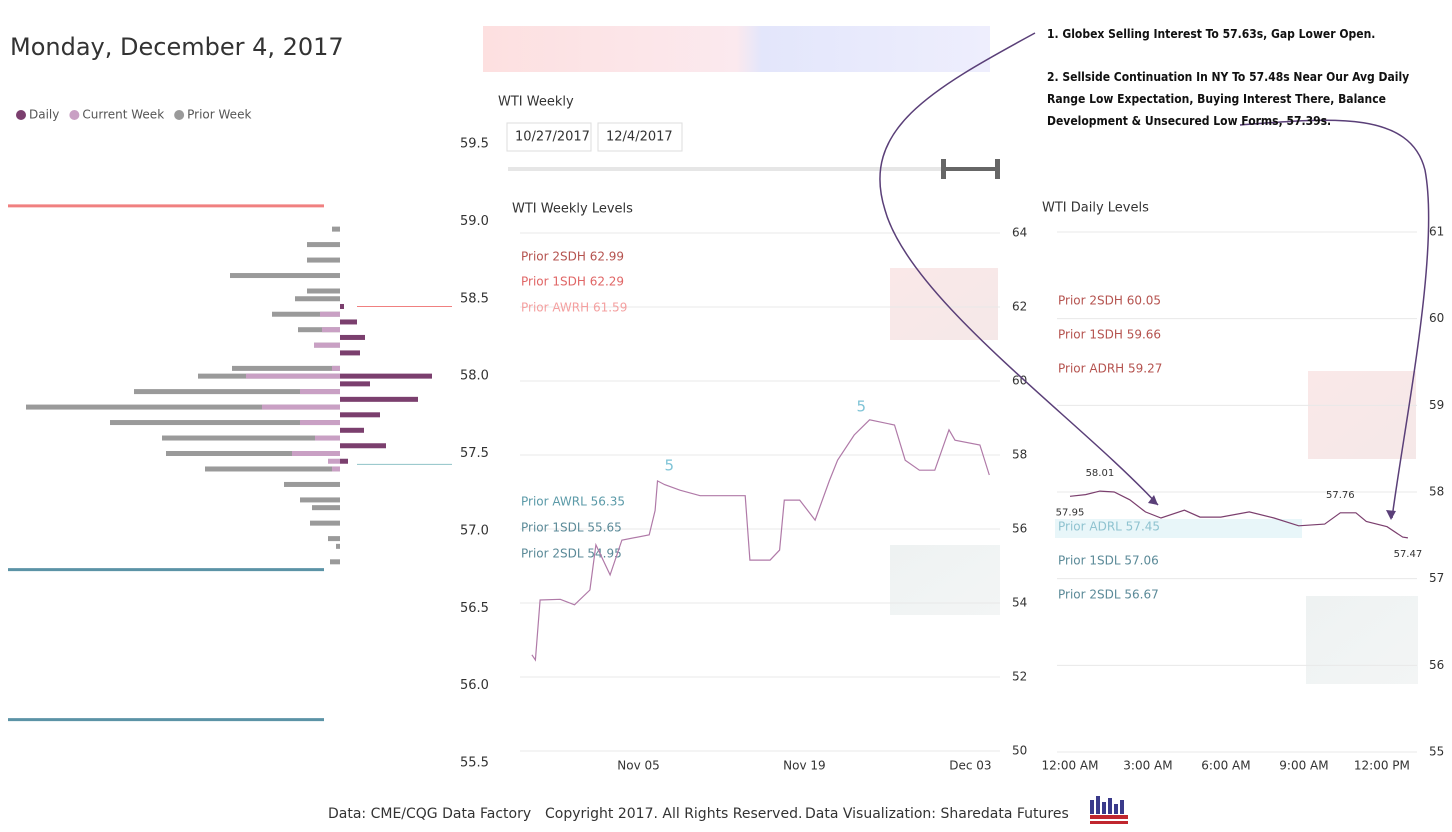 The image size is (1452, 832). I want to click on page-title: Monday, December 4, 2017, so click(177, 47).